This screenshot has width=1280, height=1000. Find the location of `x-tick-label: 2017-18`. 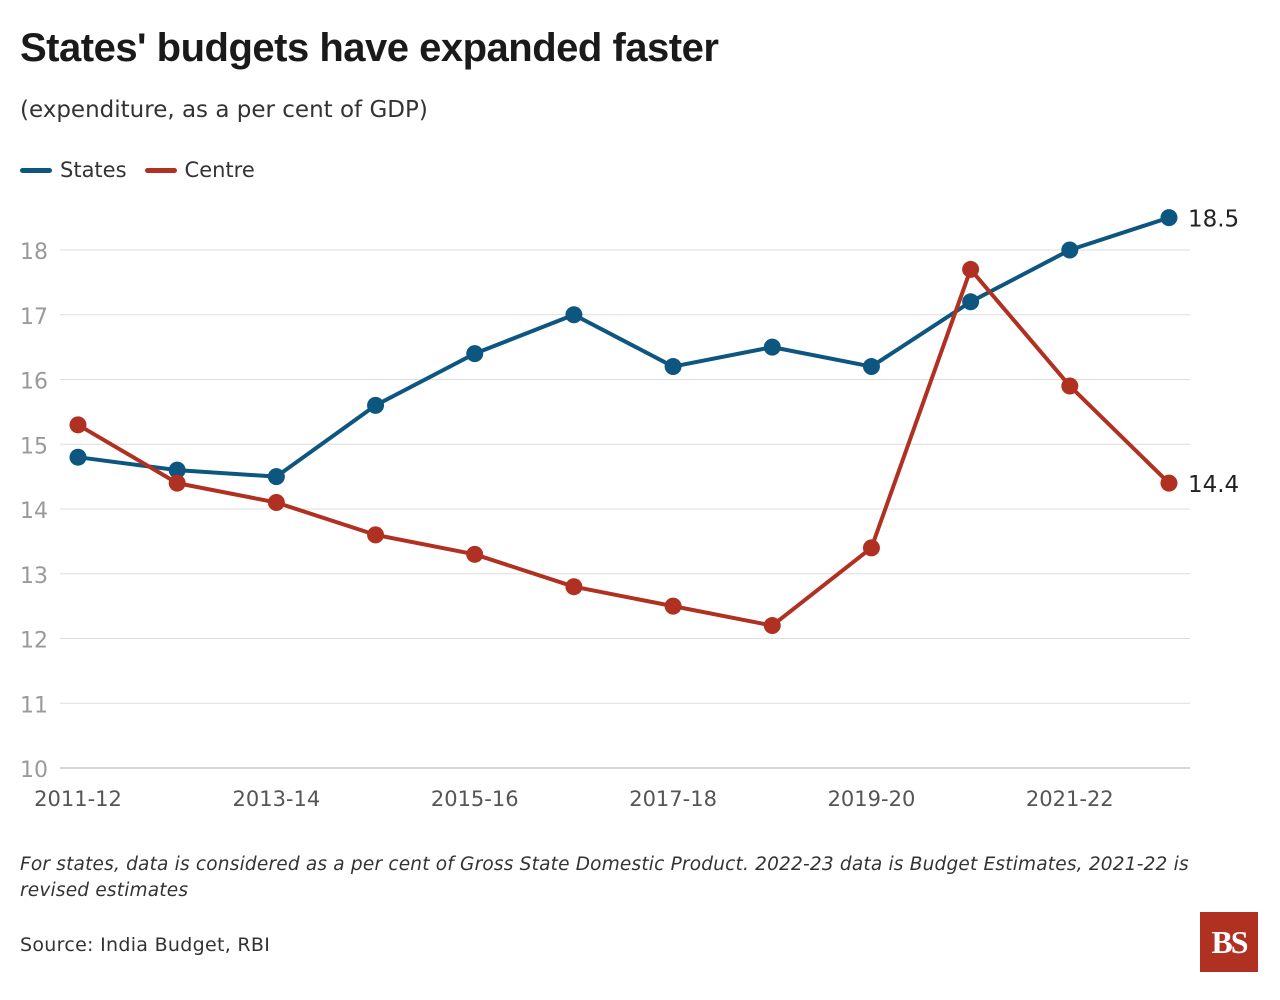

x-tick-label: 2017-18 is located at coordinates (673, 799).